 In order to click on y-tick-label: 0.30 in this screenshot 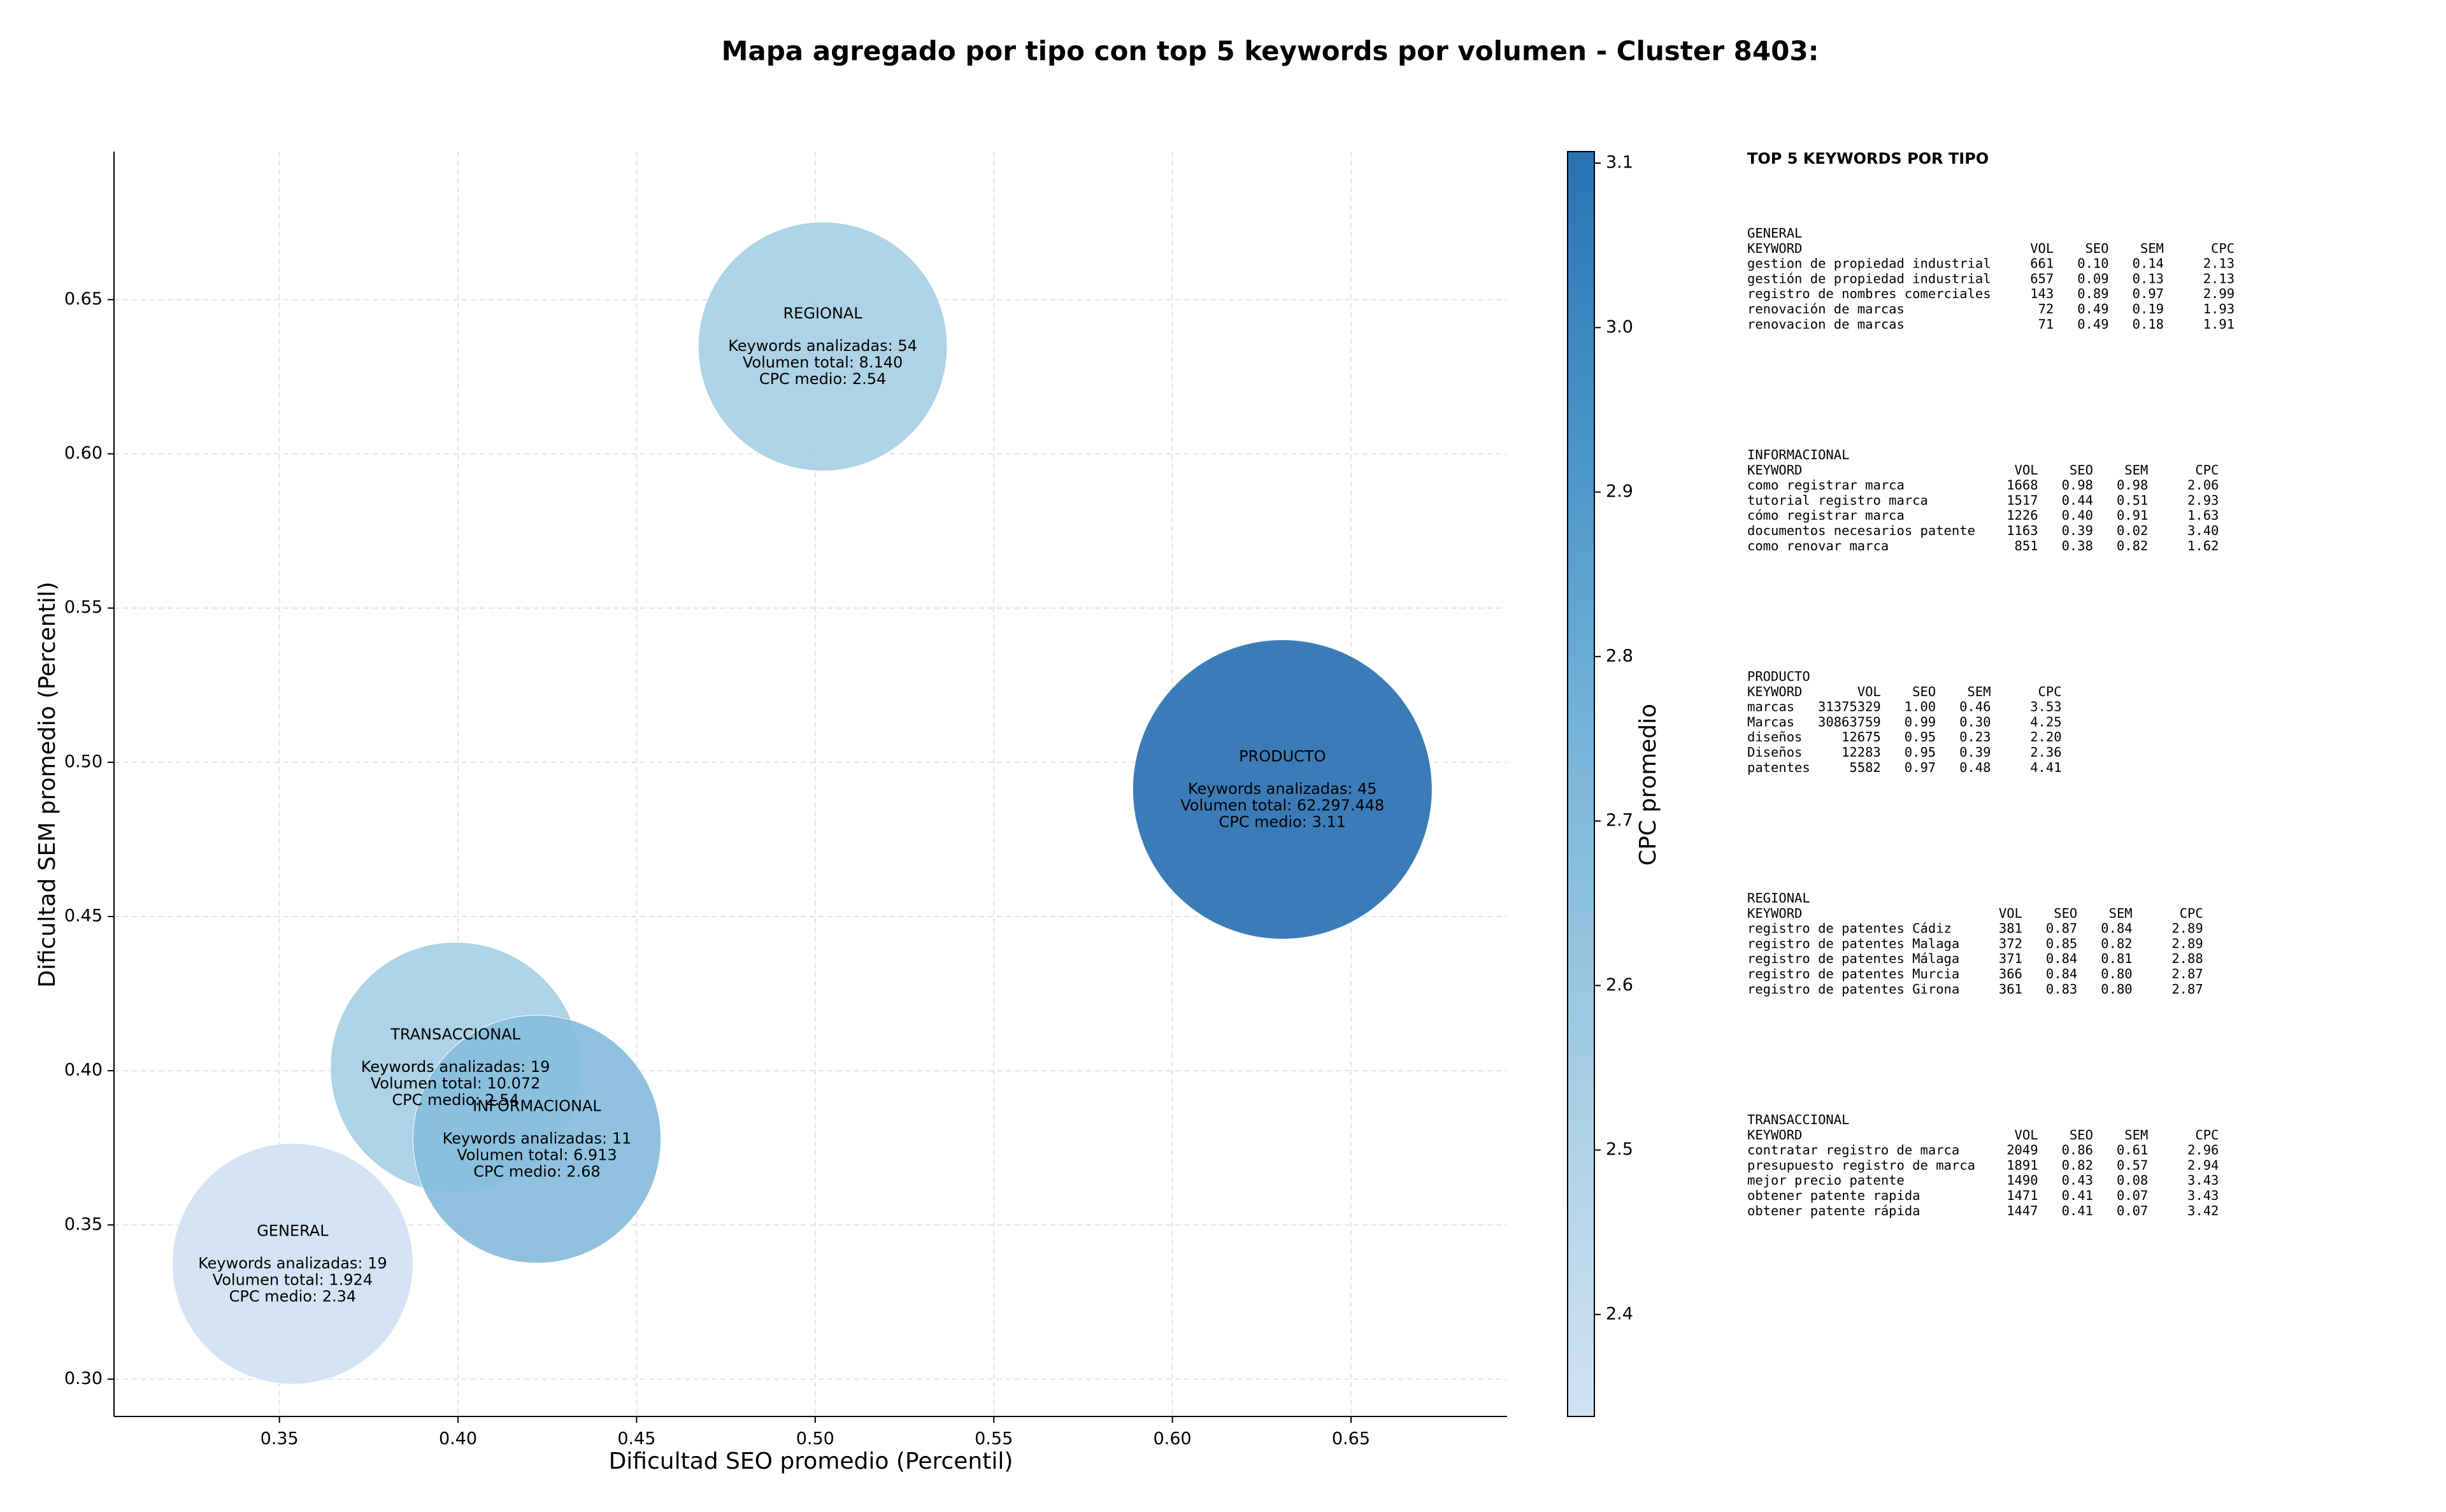, I will do `click(84, 1378)`.